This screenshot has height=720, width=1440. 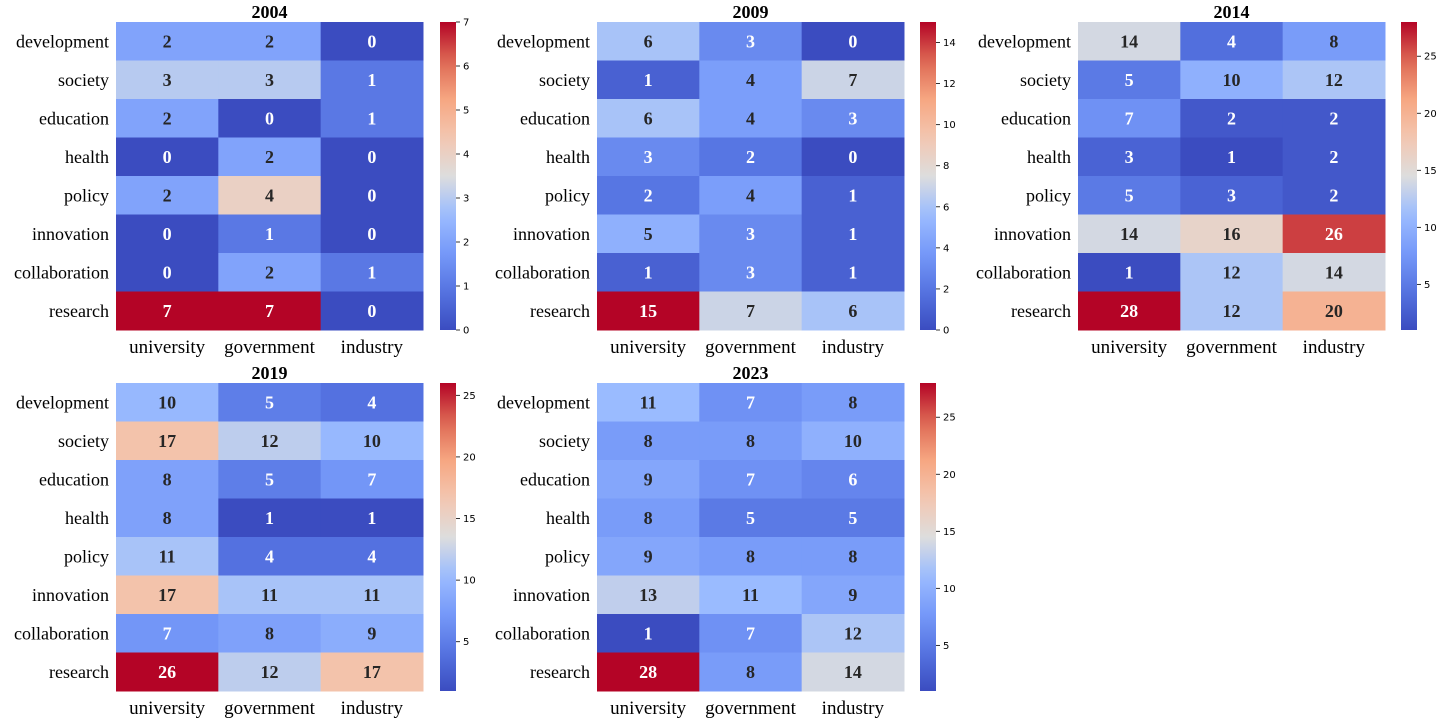 What do you see at coordinates (269, 441) in the screenshot?
I see `cell-value-label: 12` at bounding box center [269, 441].